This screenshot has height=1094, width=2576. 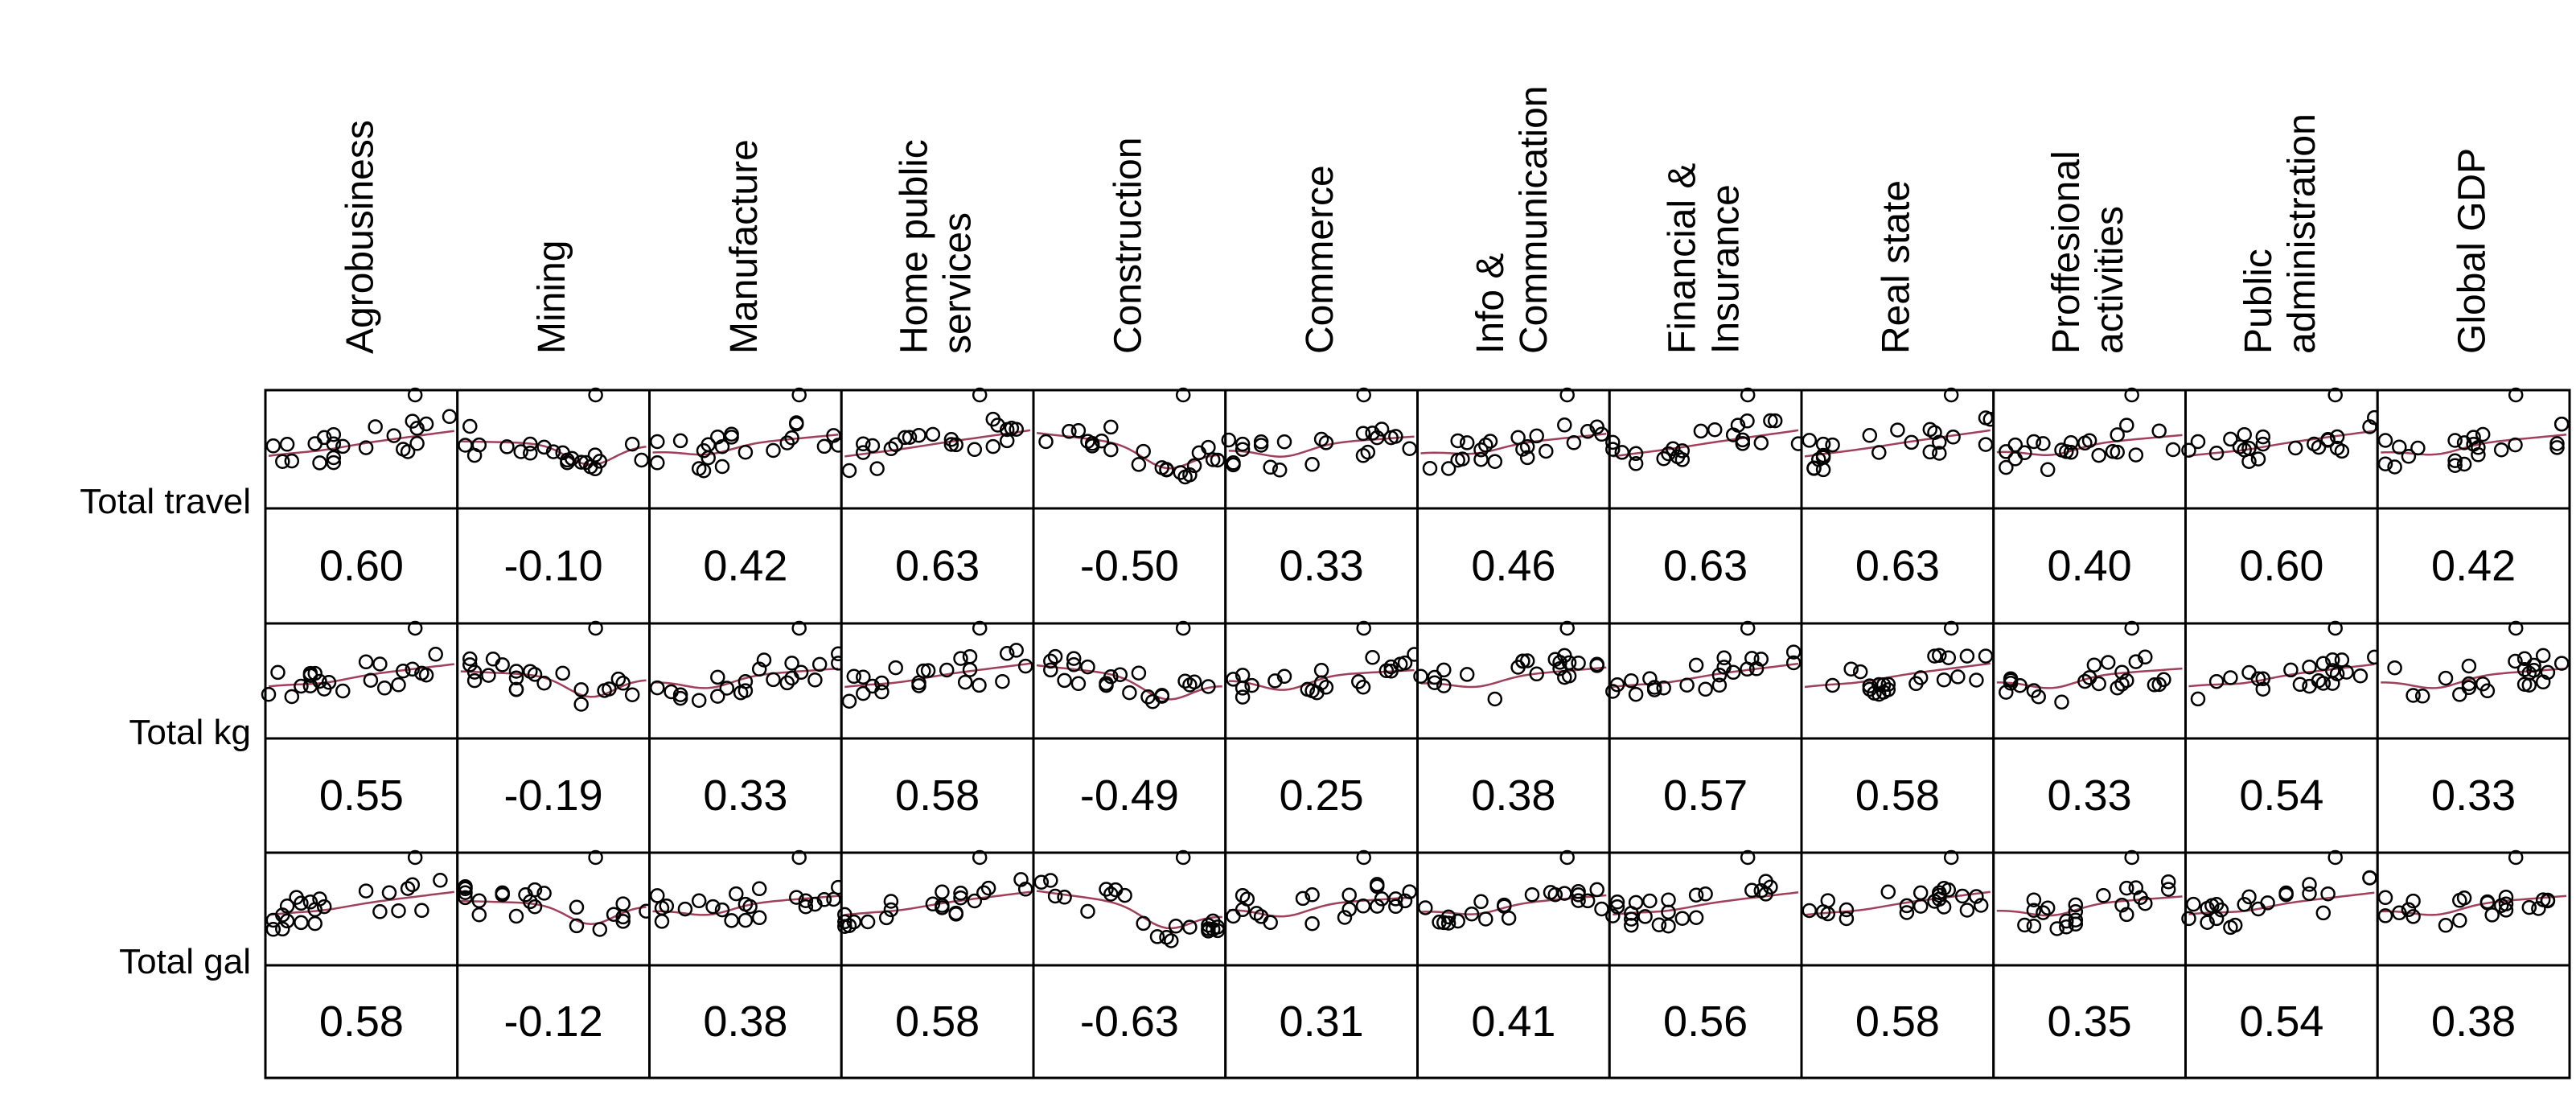 What do you see at coordinates (1322, 1021) in the screenshot?
I see `correlation-value: 0.31` at bounding box center [1322, 1021].